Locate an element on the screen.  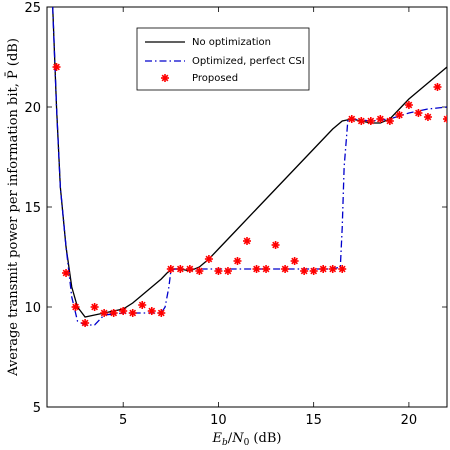
legend-marker-star is located at coordinates (165, 78).